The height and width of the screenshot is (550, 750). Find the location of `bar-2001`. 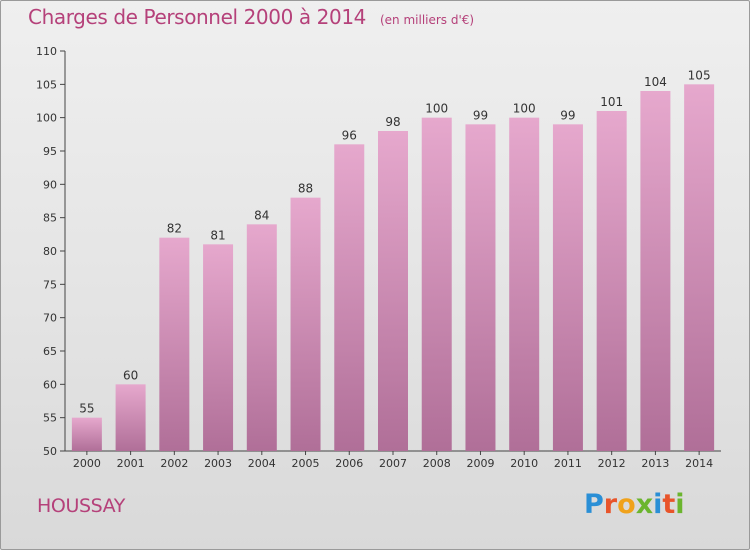

bar-2001 is located at coordinates (130, 417).